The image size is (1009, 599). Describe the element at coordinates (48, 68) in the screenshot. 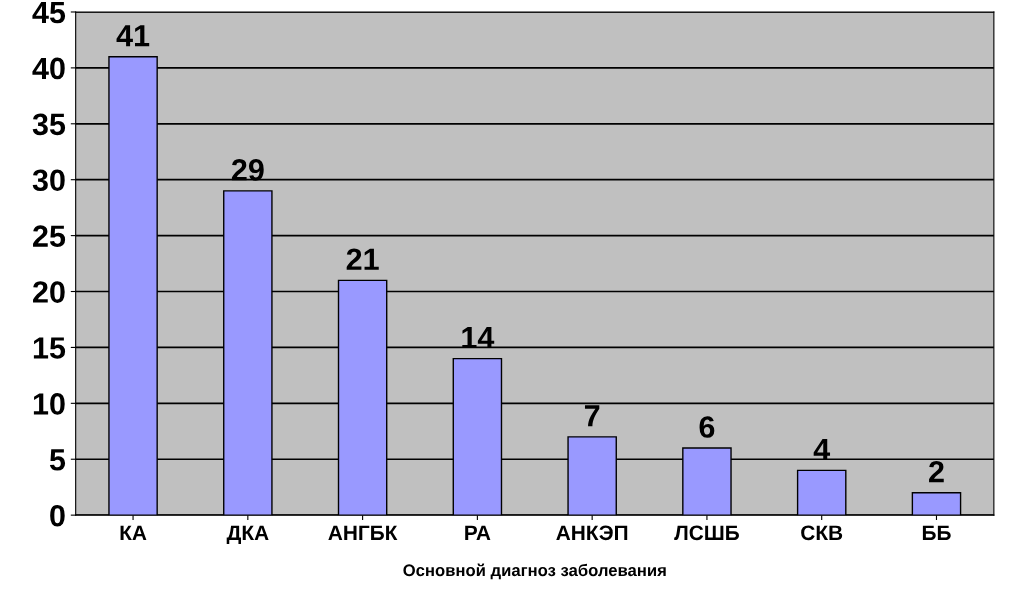

I see `y-tick-label: 40` at that location.